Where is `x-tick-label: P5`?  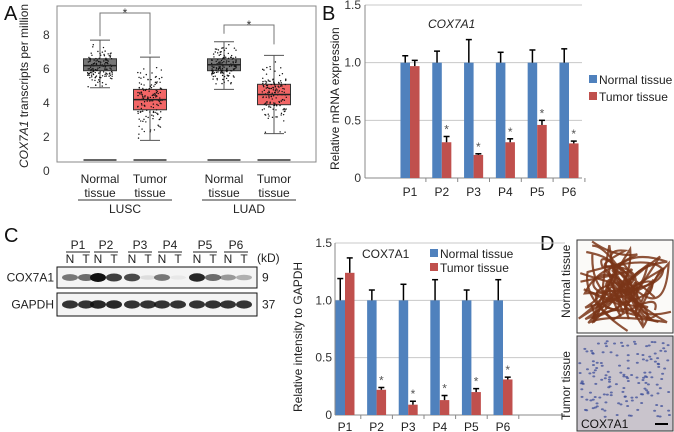
x-tick-label: P5 is located at coordinates (471, 426).